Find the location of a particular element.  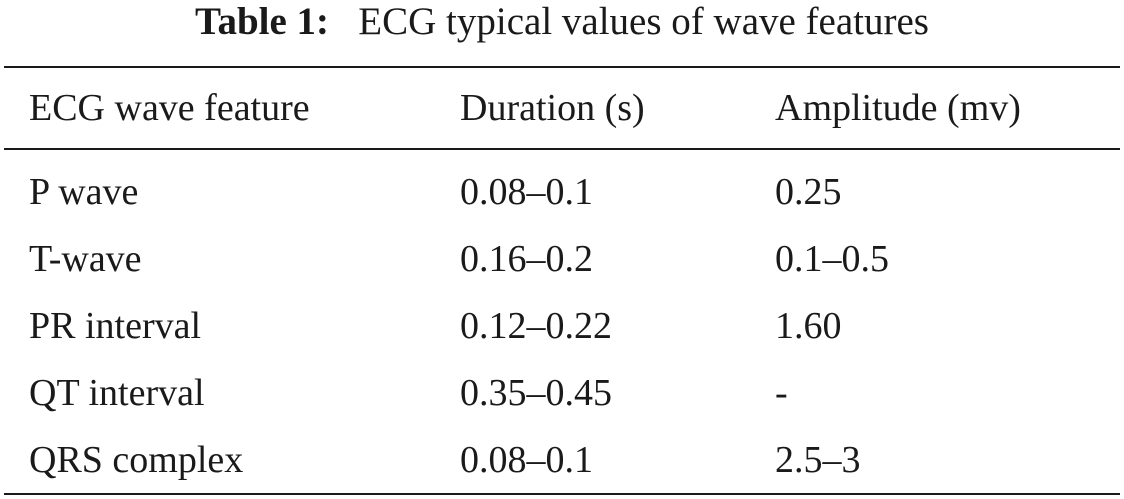

table-caption-label: Table 1: is located at coordinates (262, 21).